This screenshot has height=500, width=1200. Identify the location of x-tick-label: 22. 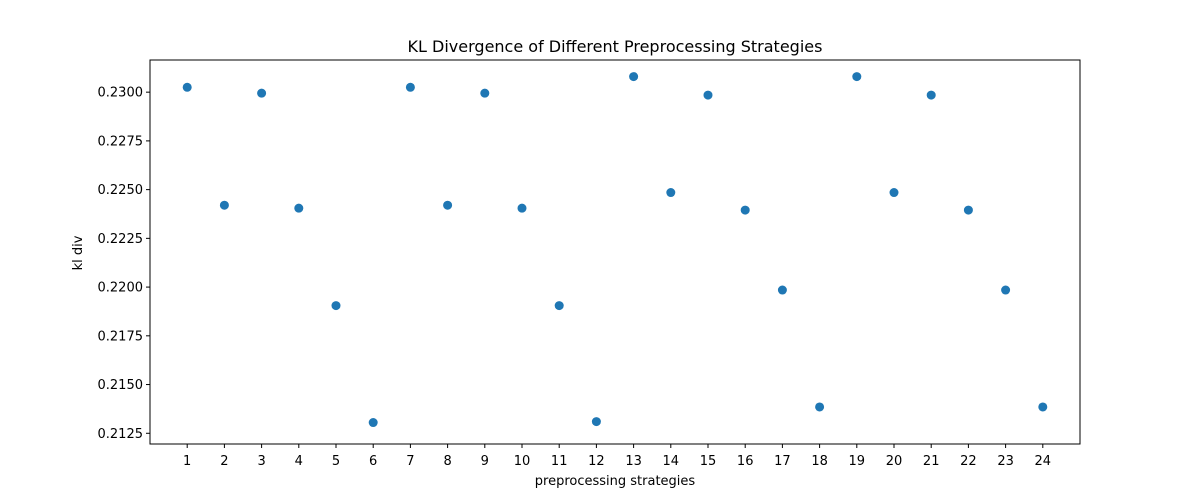
(968, 461).